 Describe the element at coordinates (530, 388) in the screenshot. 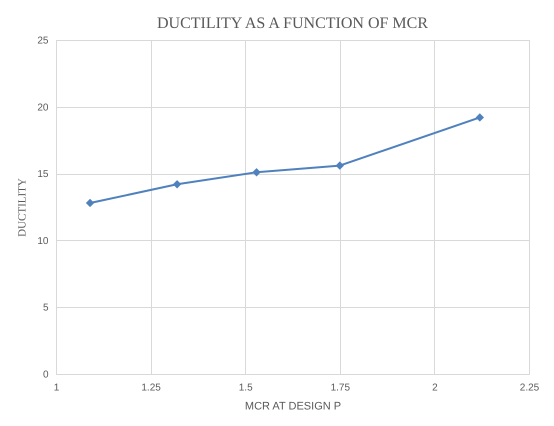

I see `x-tick-label: 2.25` at that location.